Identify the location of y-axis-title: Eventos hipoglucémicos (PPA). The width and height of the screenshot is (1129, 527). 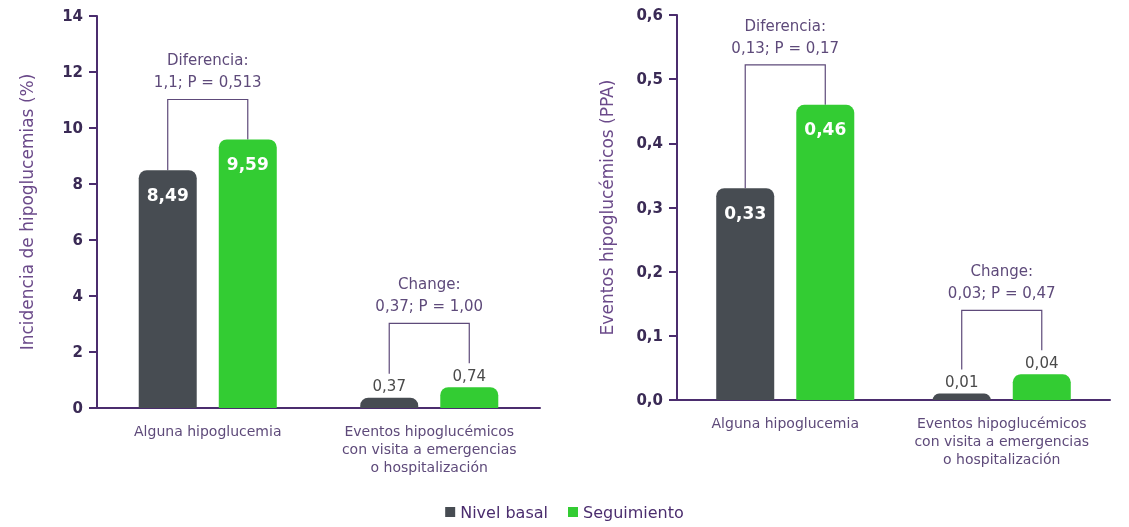
(606, 207).